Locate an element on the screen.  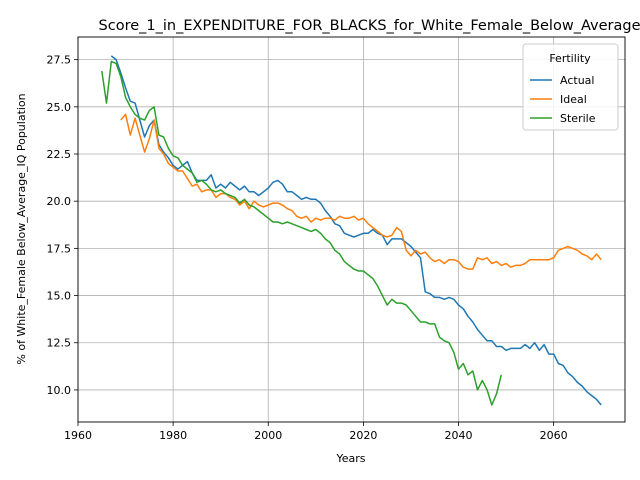
y-tick-label: 20.0 is located at coordinates (59, 201).